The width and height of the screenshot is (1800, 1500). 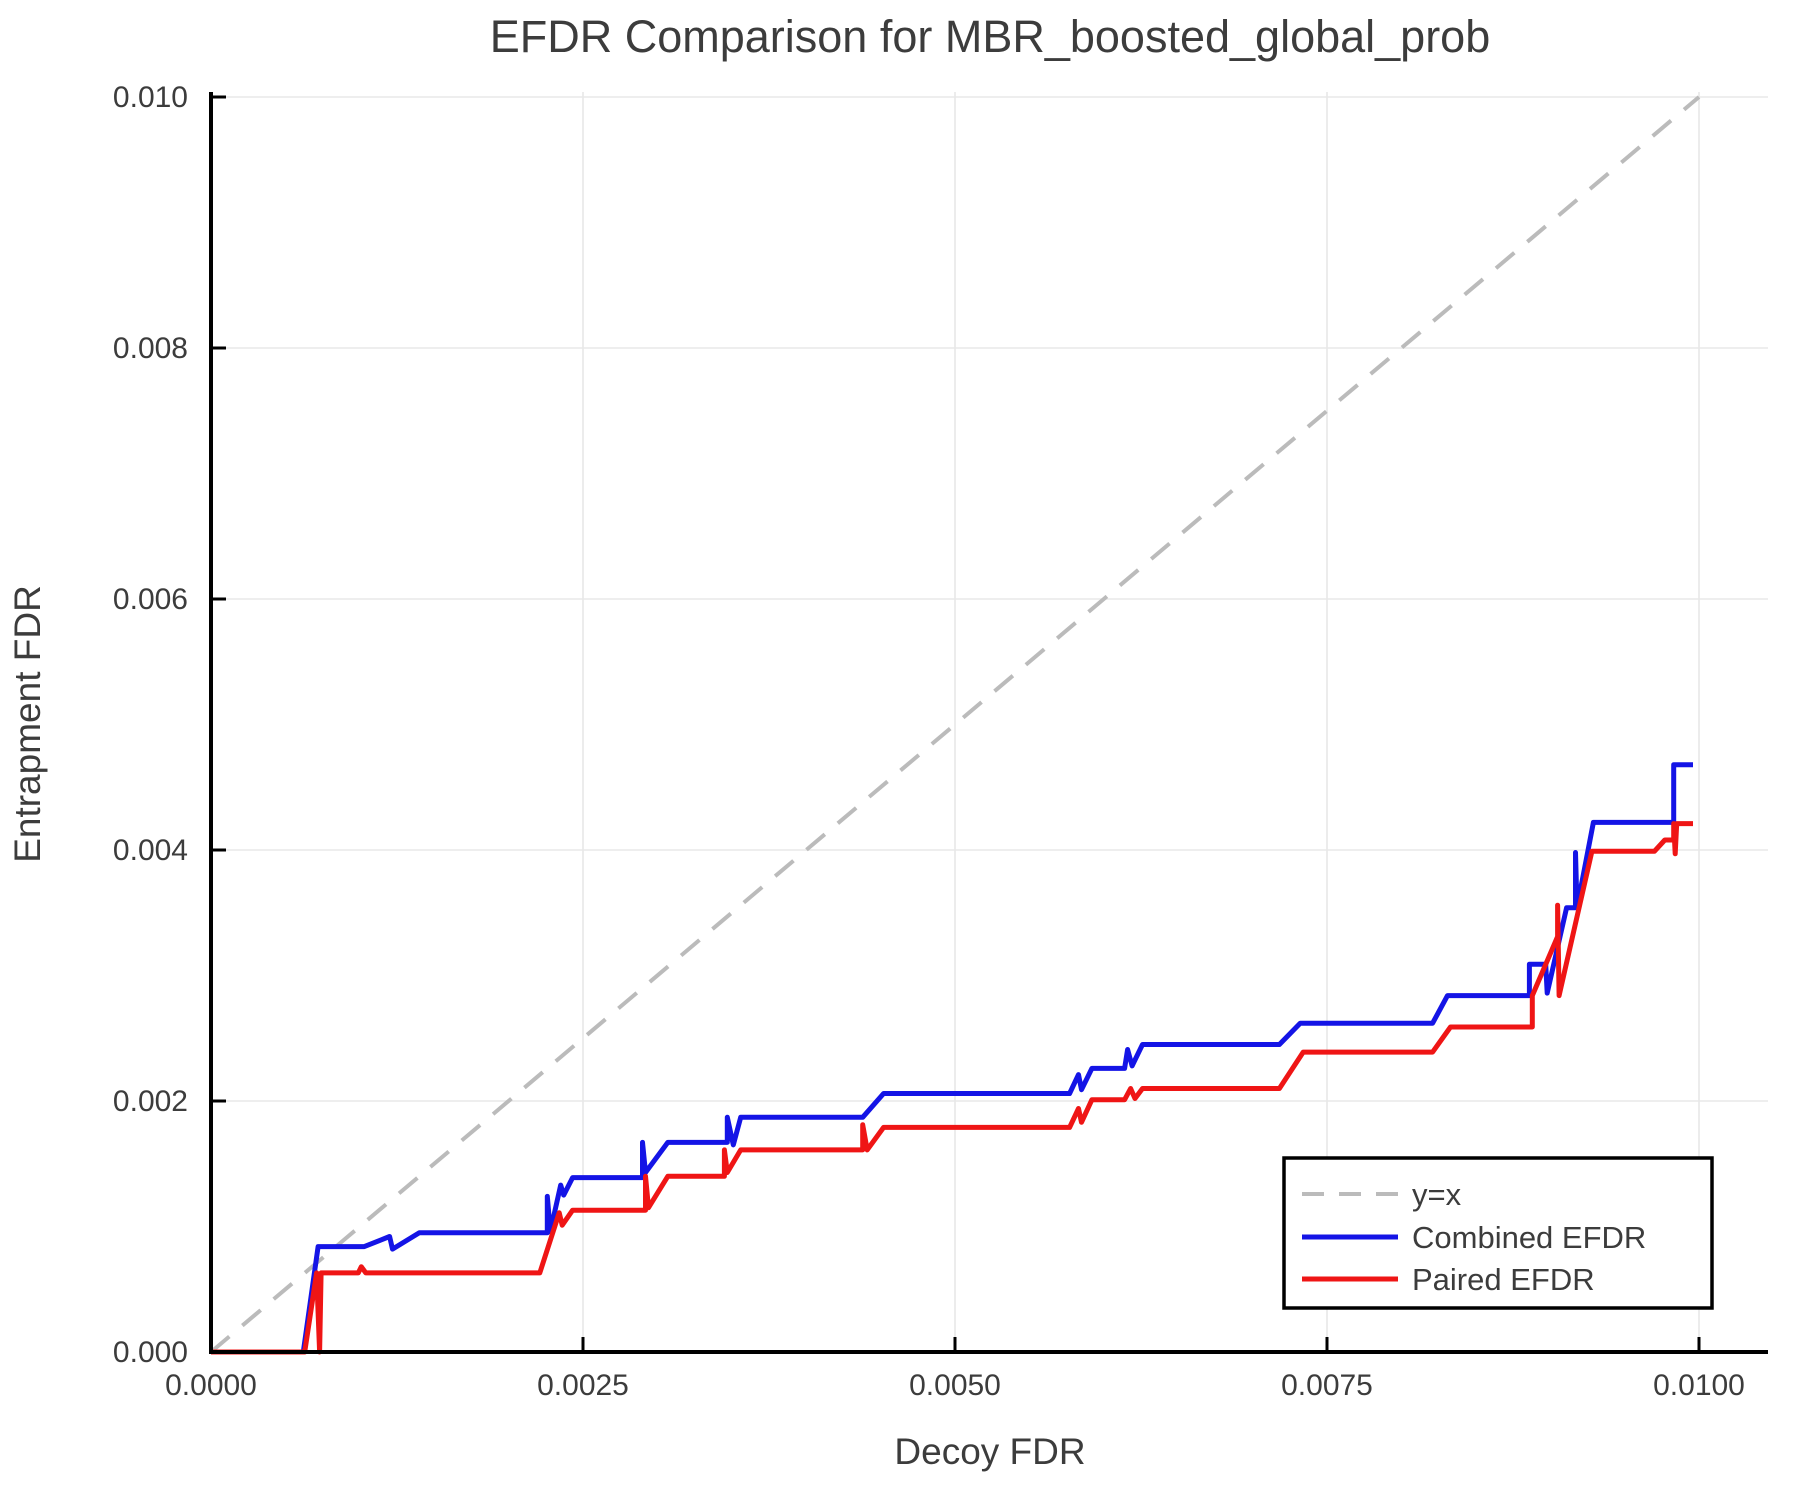 What do you see at coordinates (150, 1101) in the screenshot?
I see `y-tick-label: 0.002` at bounding box center [150, 1101].